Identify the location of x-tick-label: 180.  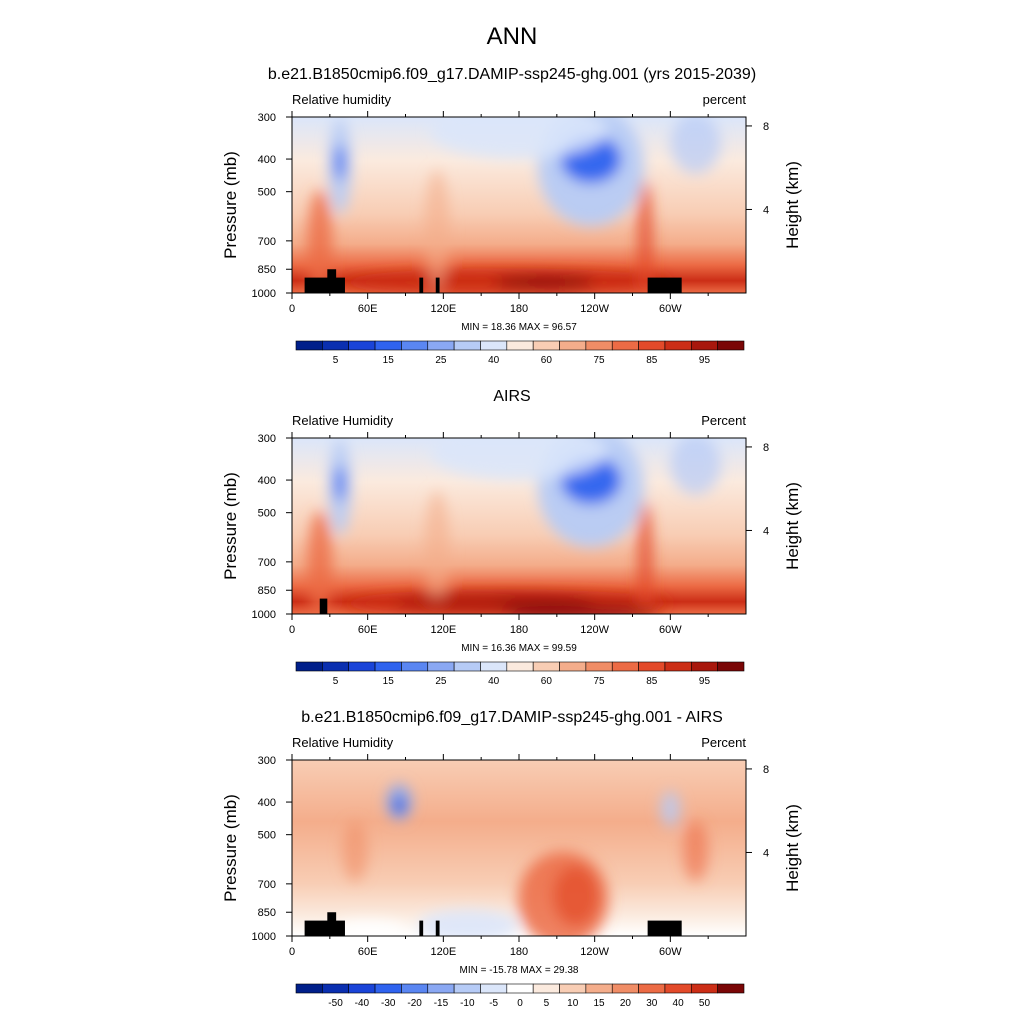
(519, 309).